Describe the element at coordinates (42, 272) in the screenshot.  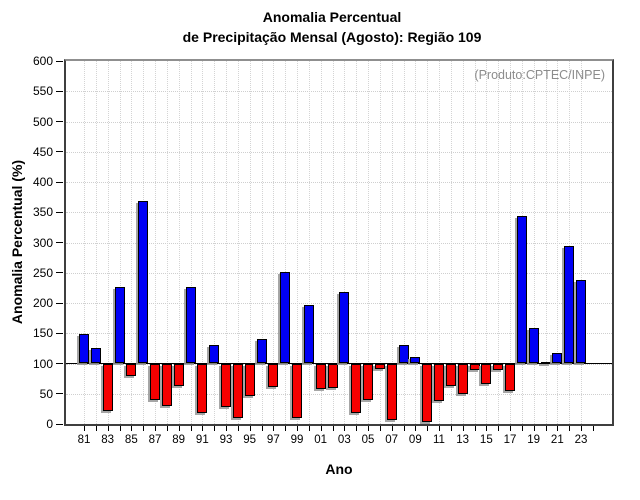
I see `y-tick-label: 250` at that location.